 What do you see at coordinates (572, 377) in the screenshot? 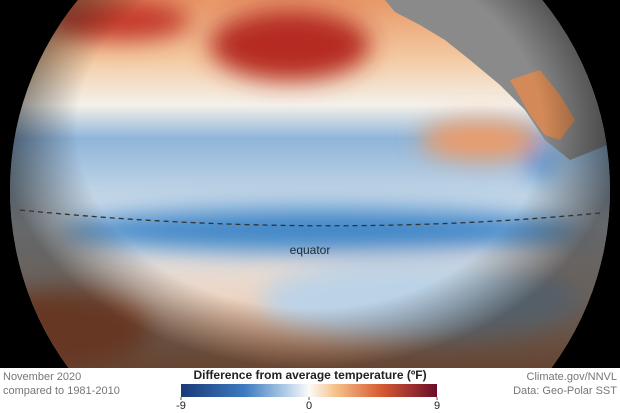
I see `credit: Climate.gov/NNVL` at bounding box center [572, 377].